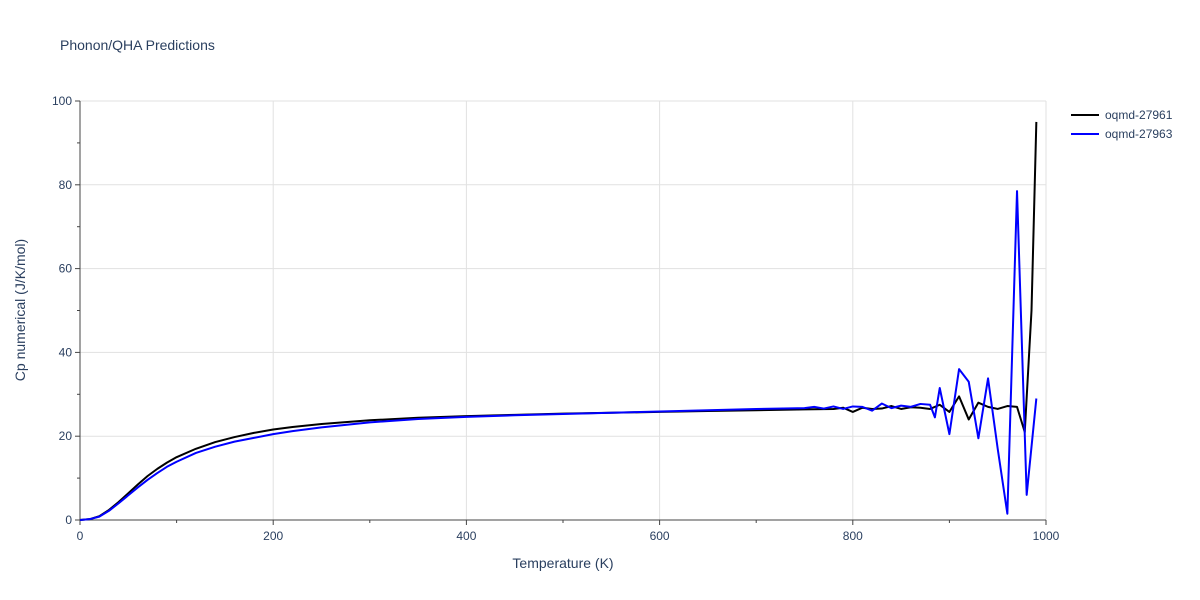 The image size is (1200, 600). Describe the element at coordinates (66, 436) in the screenshot. I see `y-tick-label: 20` at that location.